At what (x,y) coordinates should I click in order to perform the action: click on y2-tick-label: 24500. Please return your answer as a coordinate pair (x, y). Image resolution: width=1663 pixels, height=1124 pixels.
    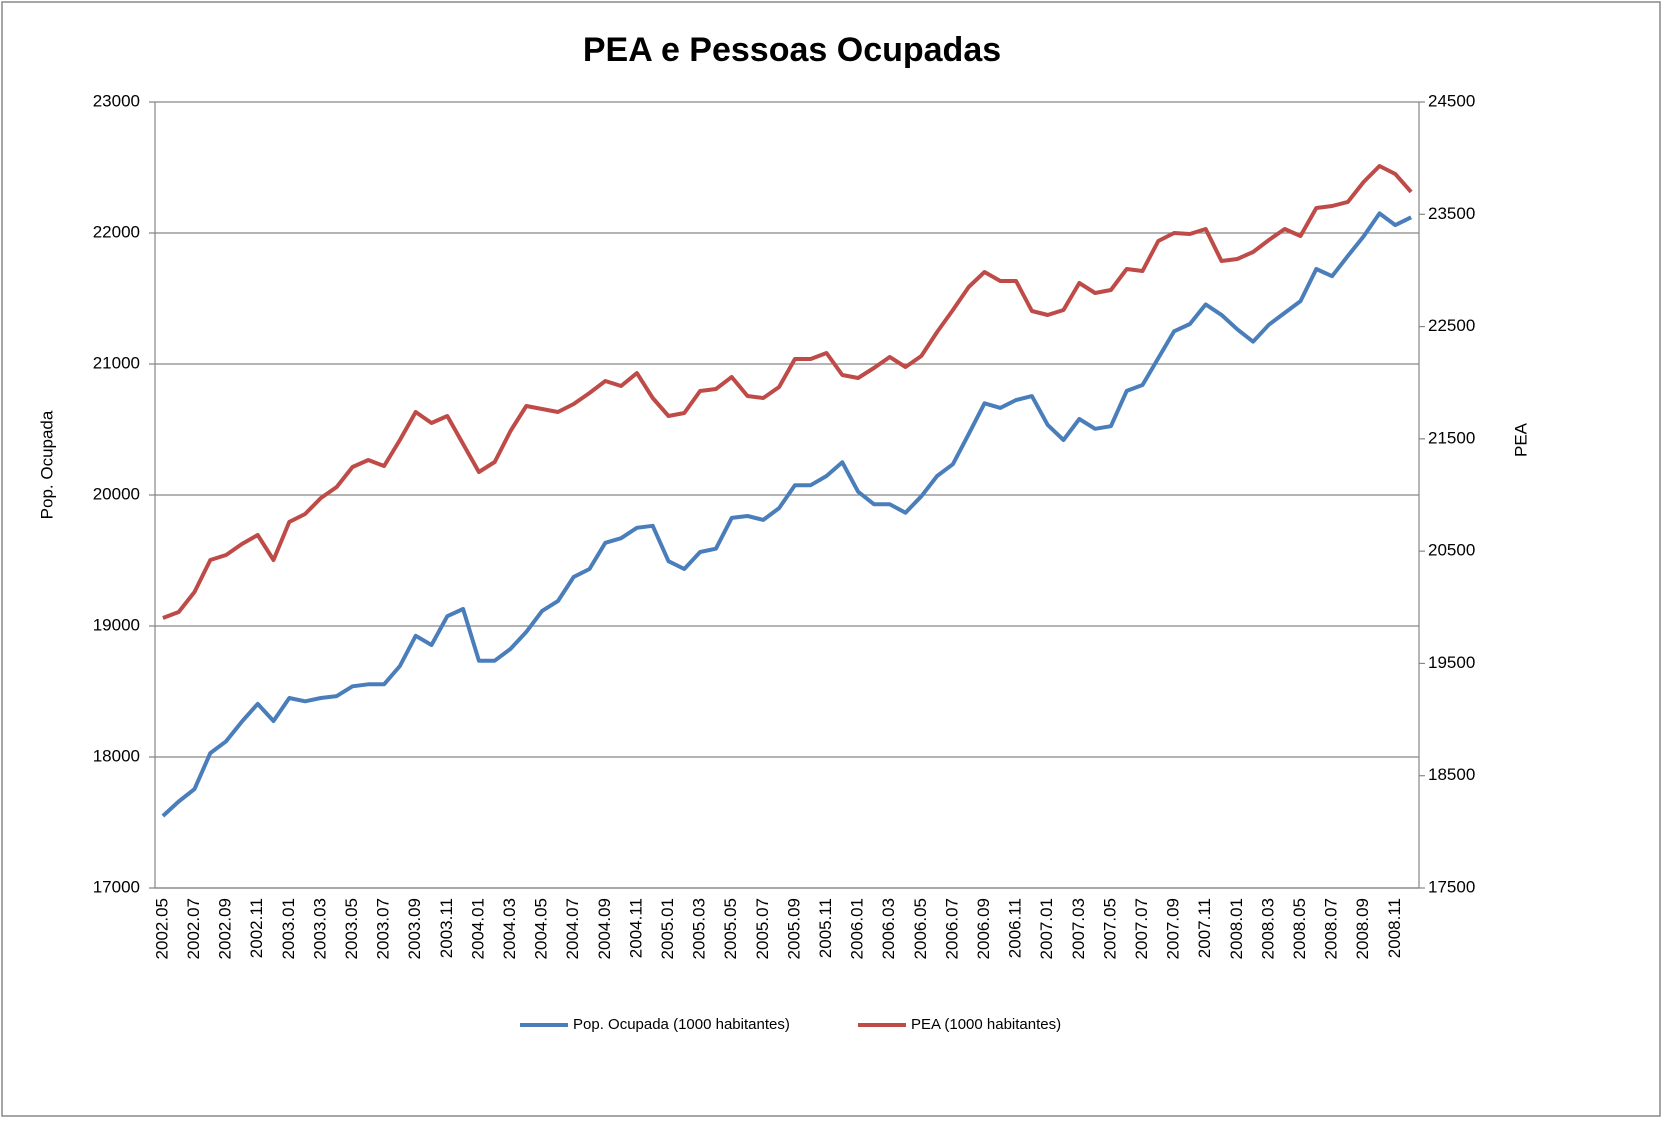
    Looking at the image, I should click on (1451, 100).